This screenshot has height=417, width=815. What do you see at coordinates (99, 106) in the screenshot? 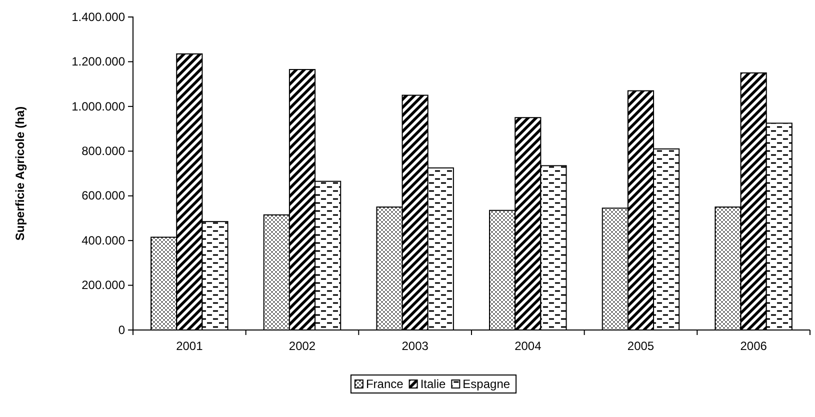
I see `y-tick-label: 1.000.000` at bounding box center [99, 106].